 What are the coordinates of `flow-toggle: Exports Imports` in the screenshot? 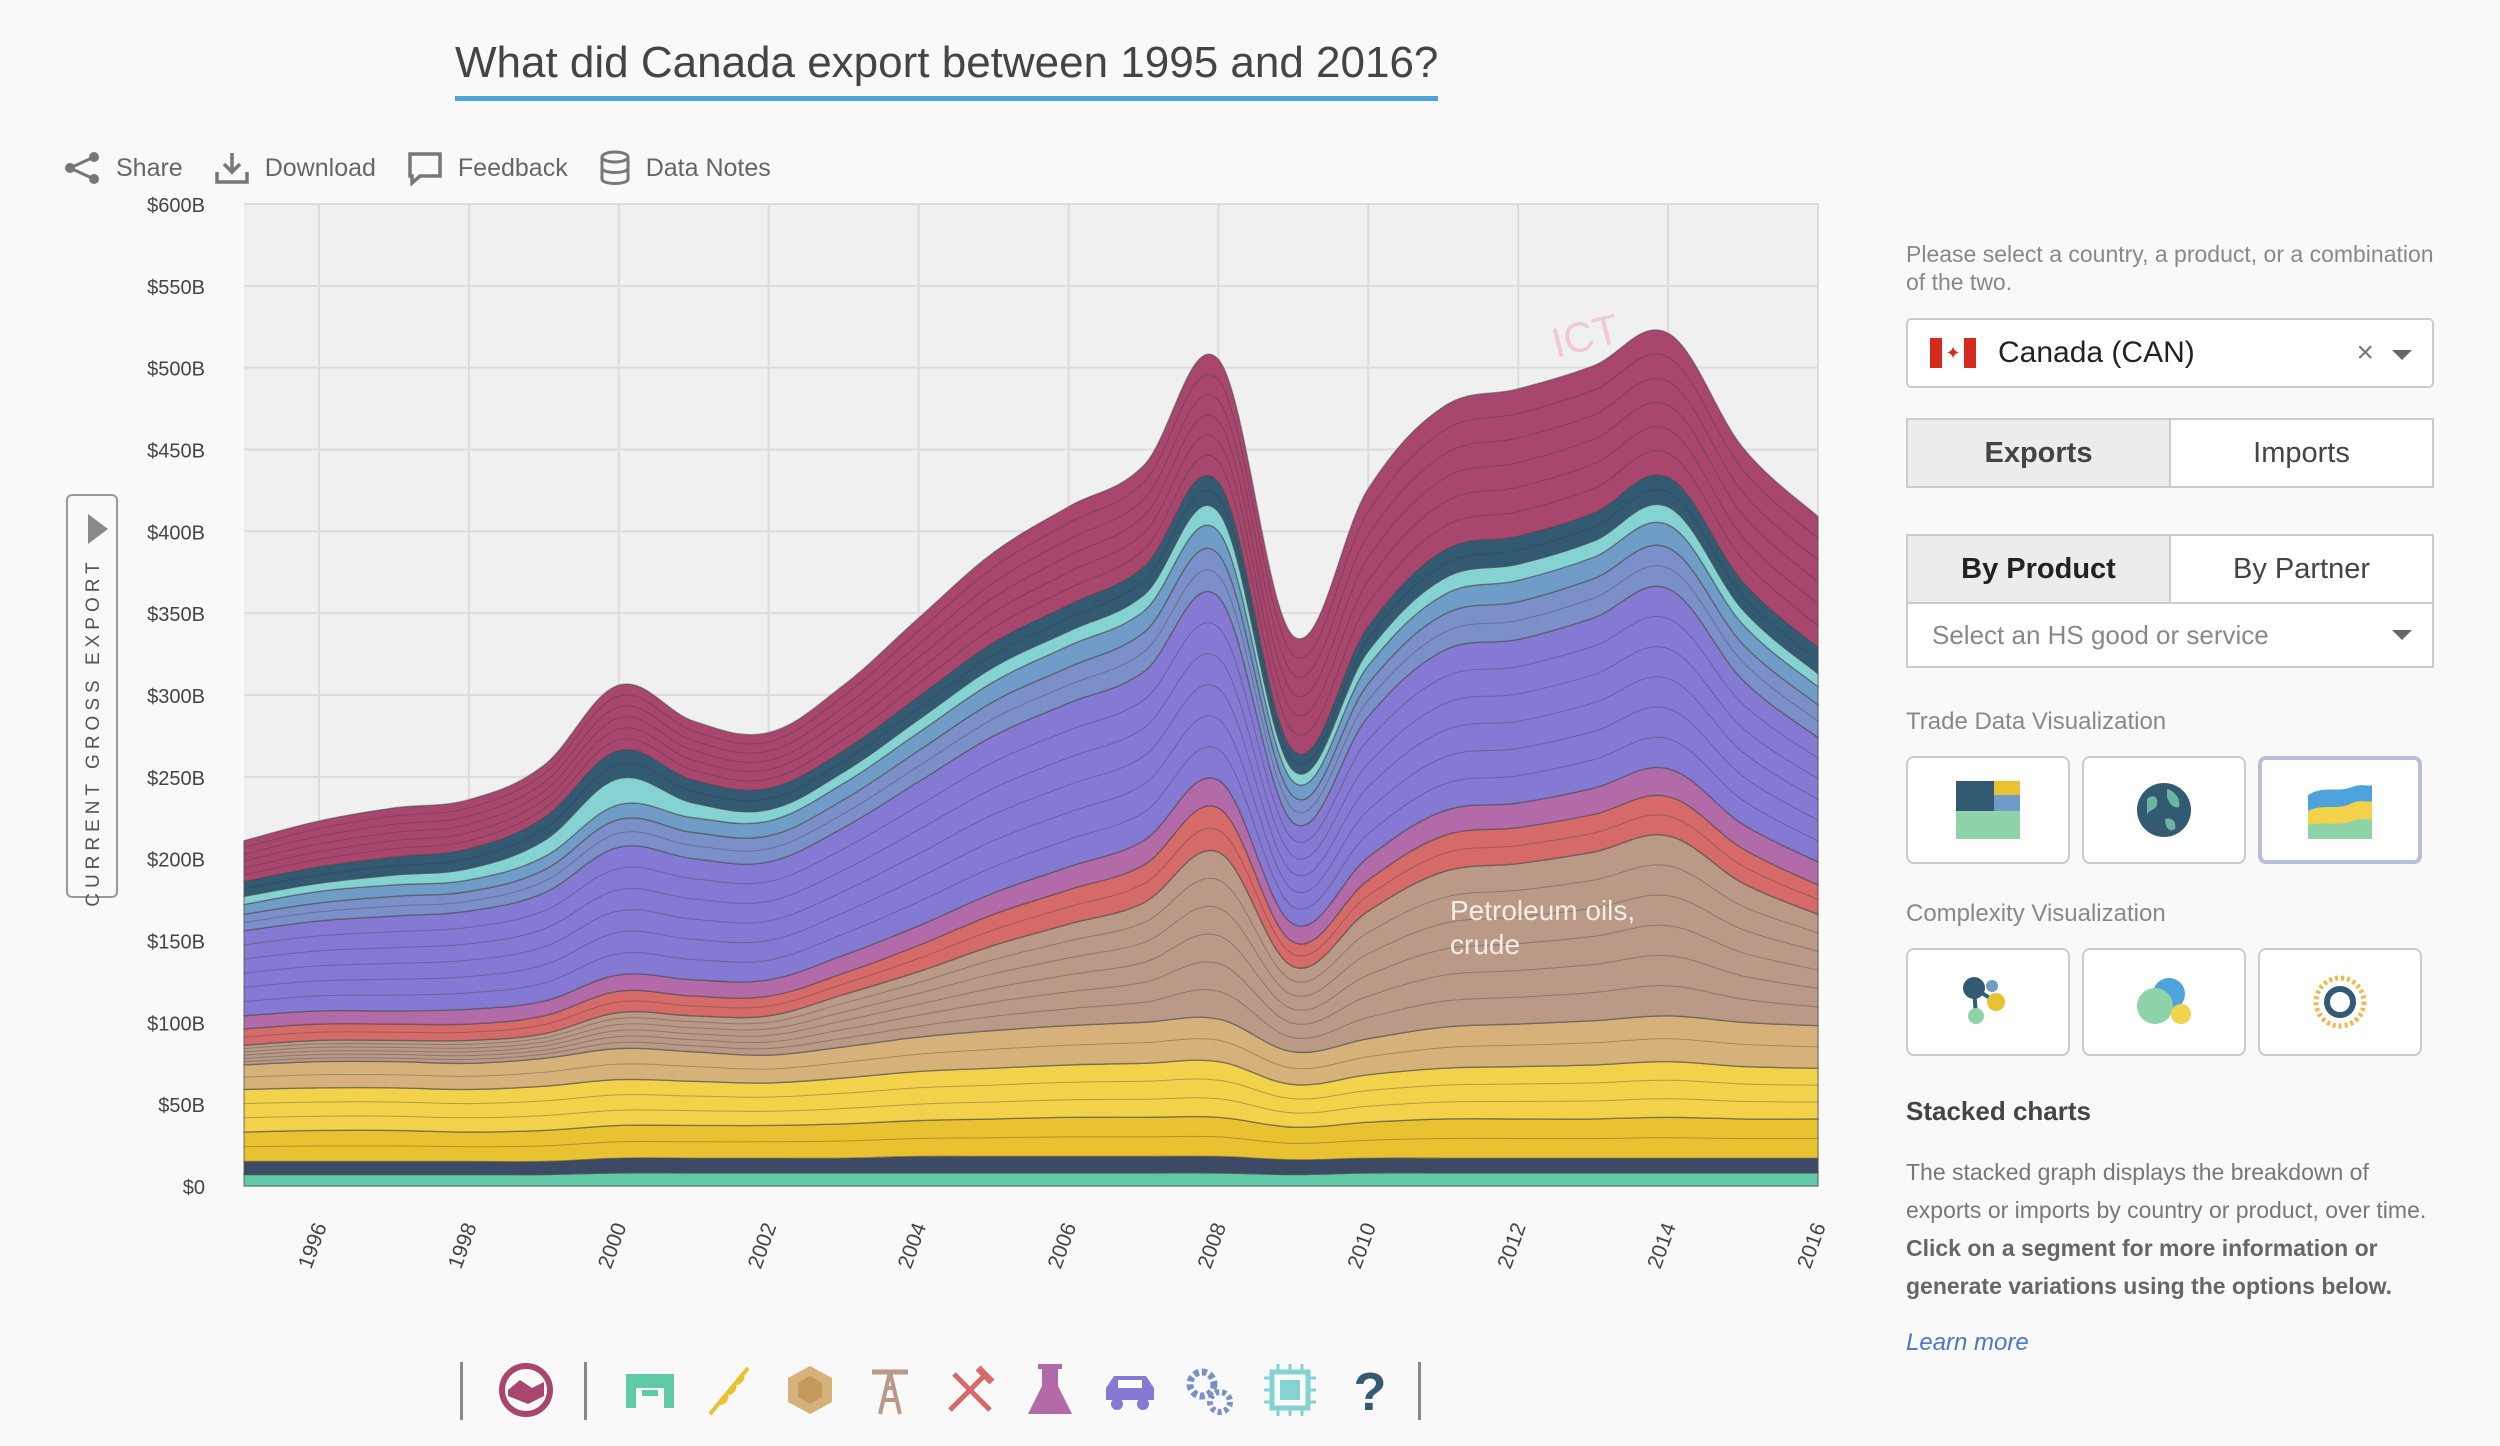 It's located at (2170, 453).